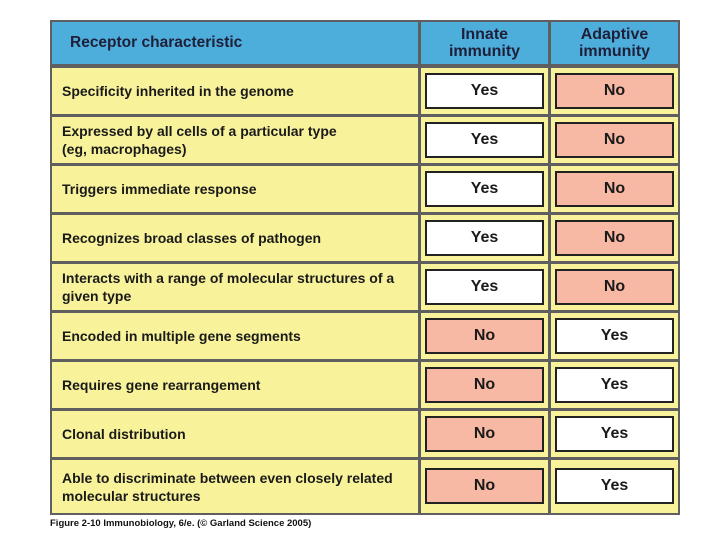  I want to click on row-label-line1: Recognizes broad classes of pathogen, so click(192, 238).